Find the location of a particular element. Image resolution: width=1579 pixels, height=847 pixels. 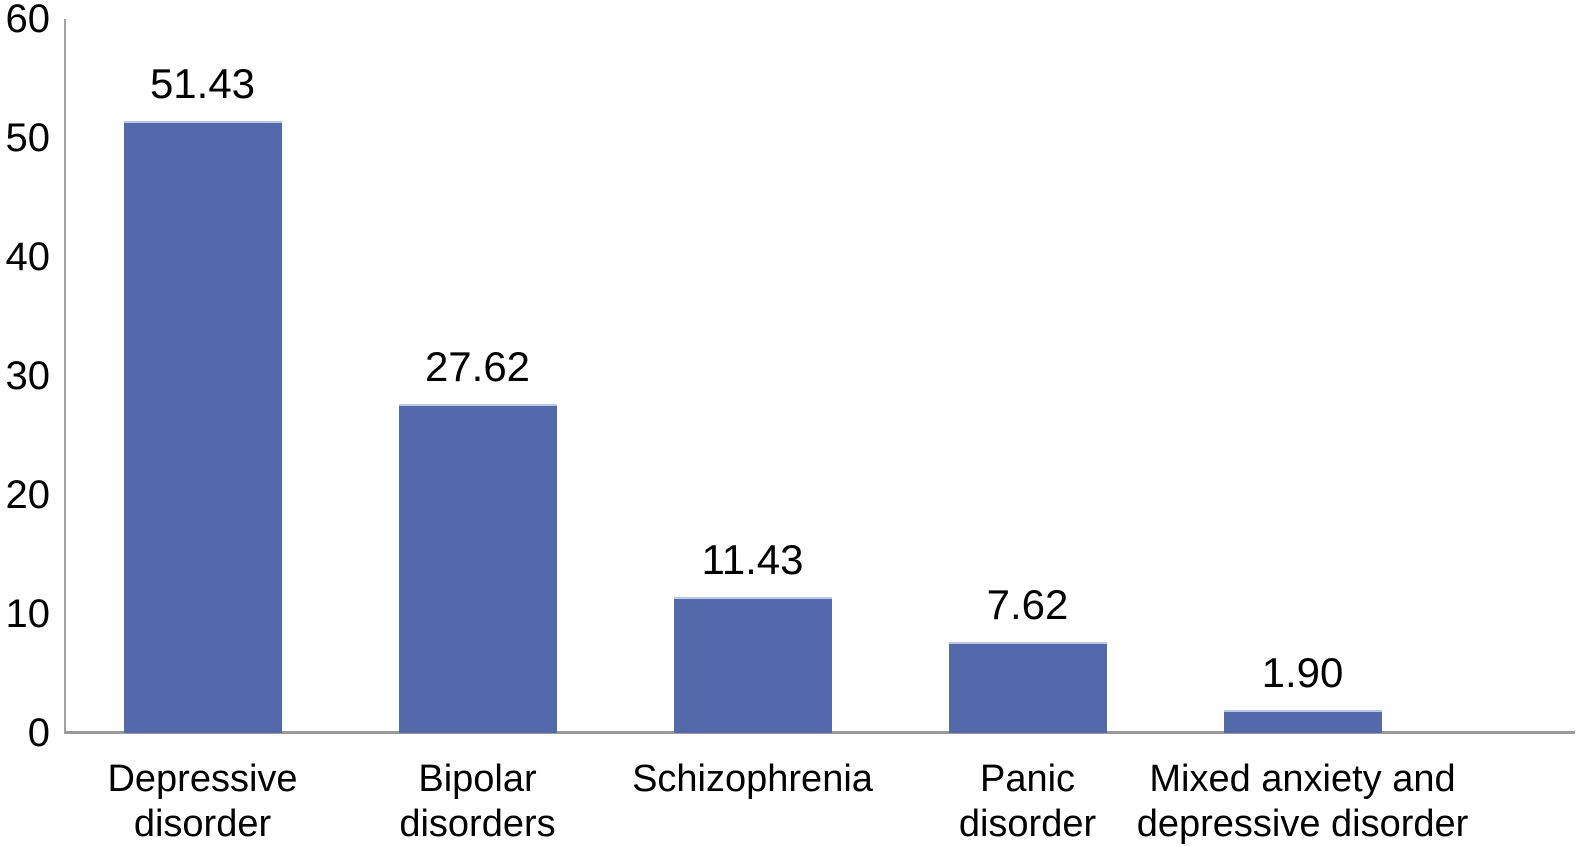

y-axis-tick-label: 40 is located at coordinates (28, 257).